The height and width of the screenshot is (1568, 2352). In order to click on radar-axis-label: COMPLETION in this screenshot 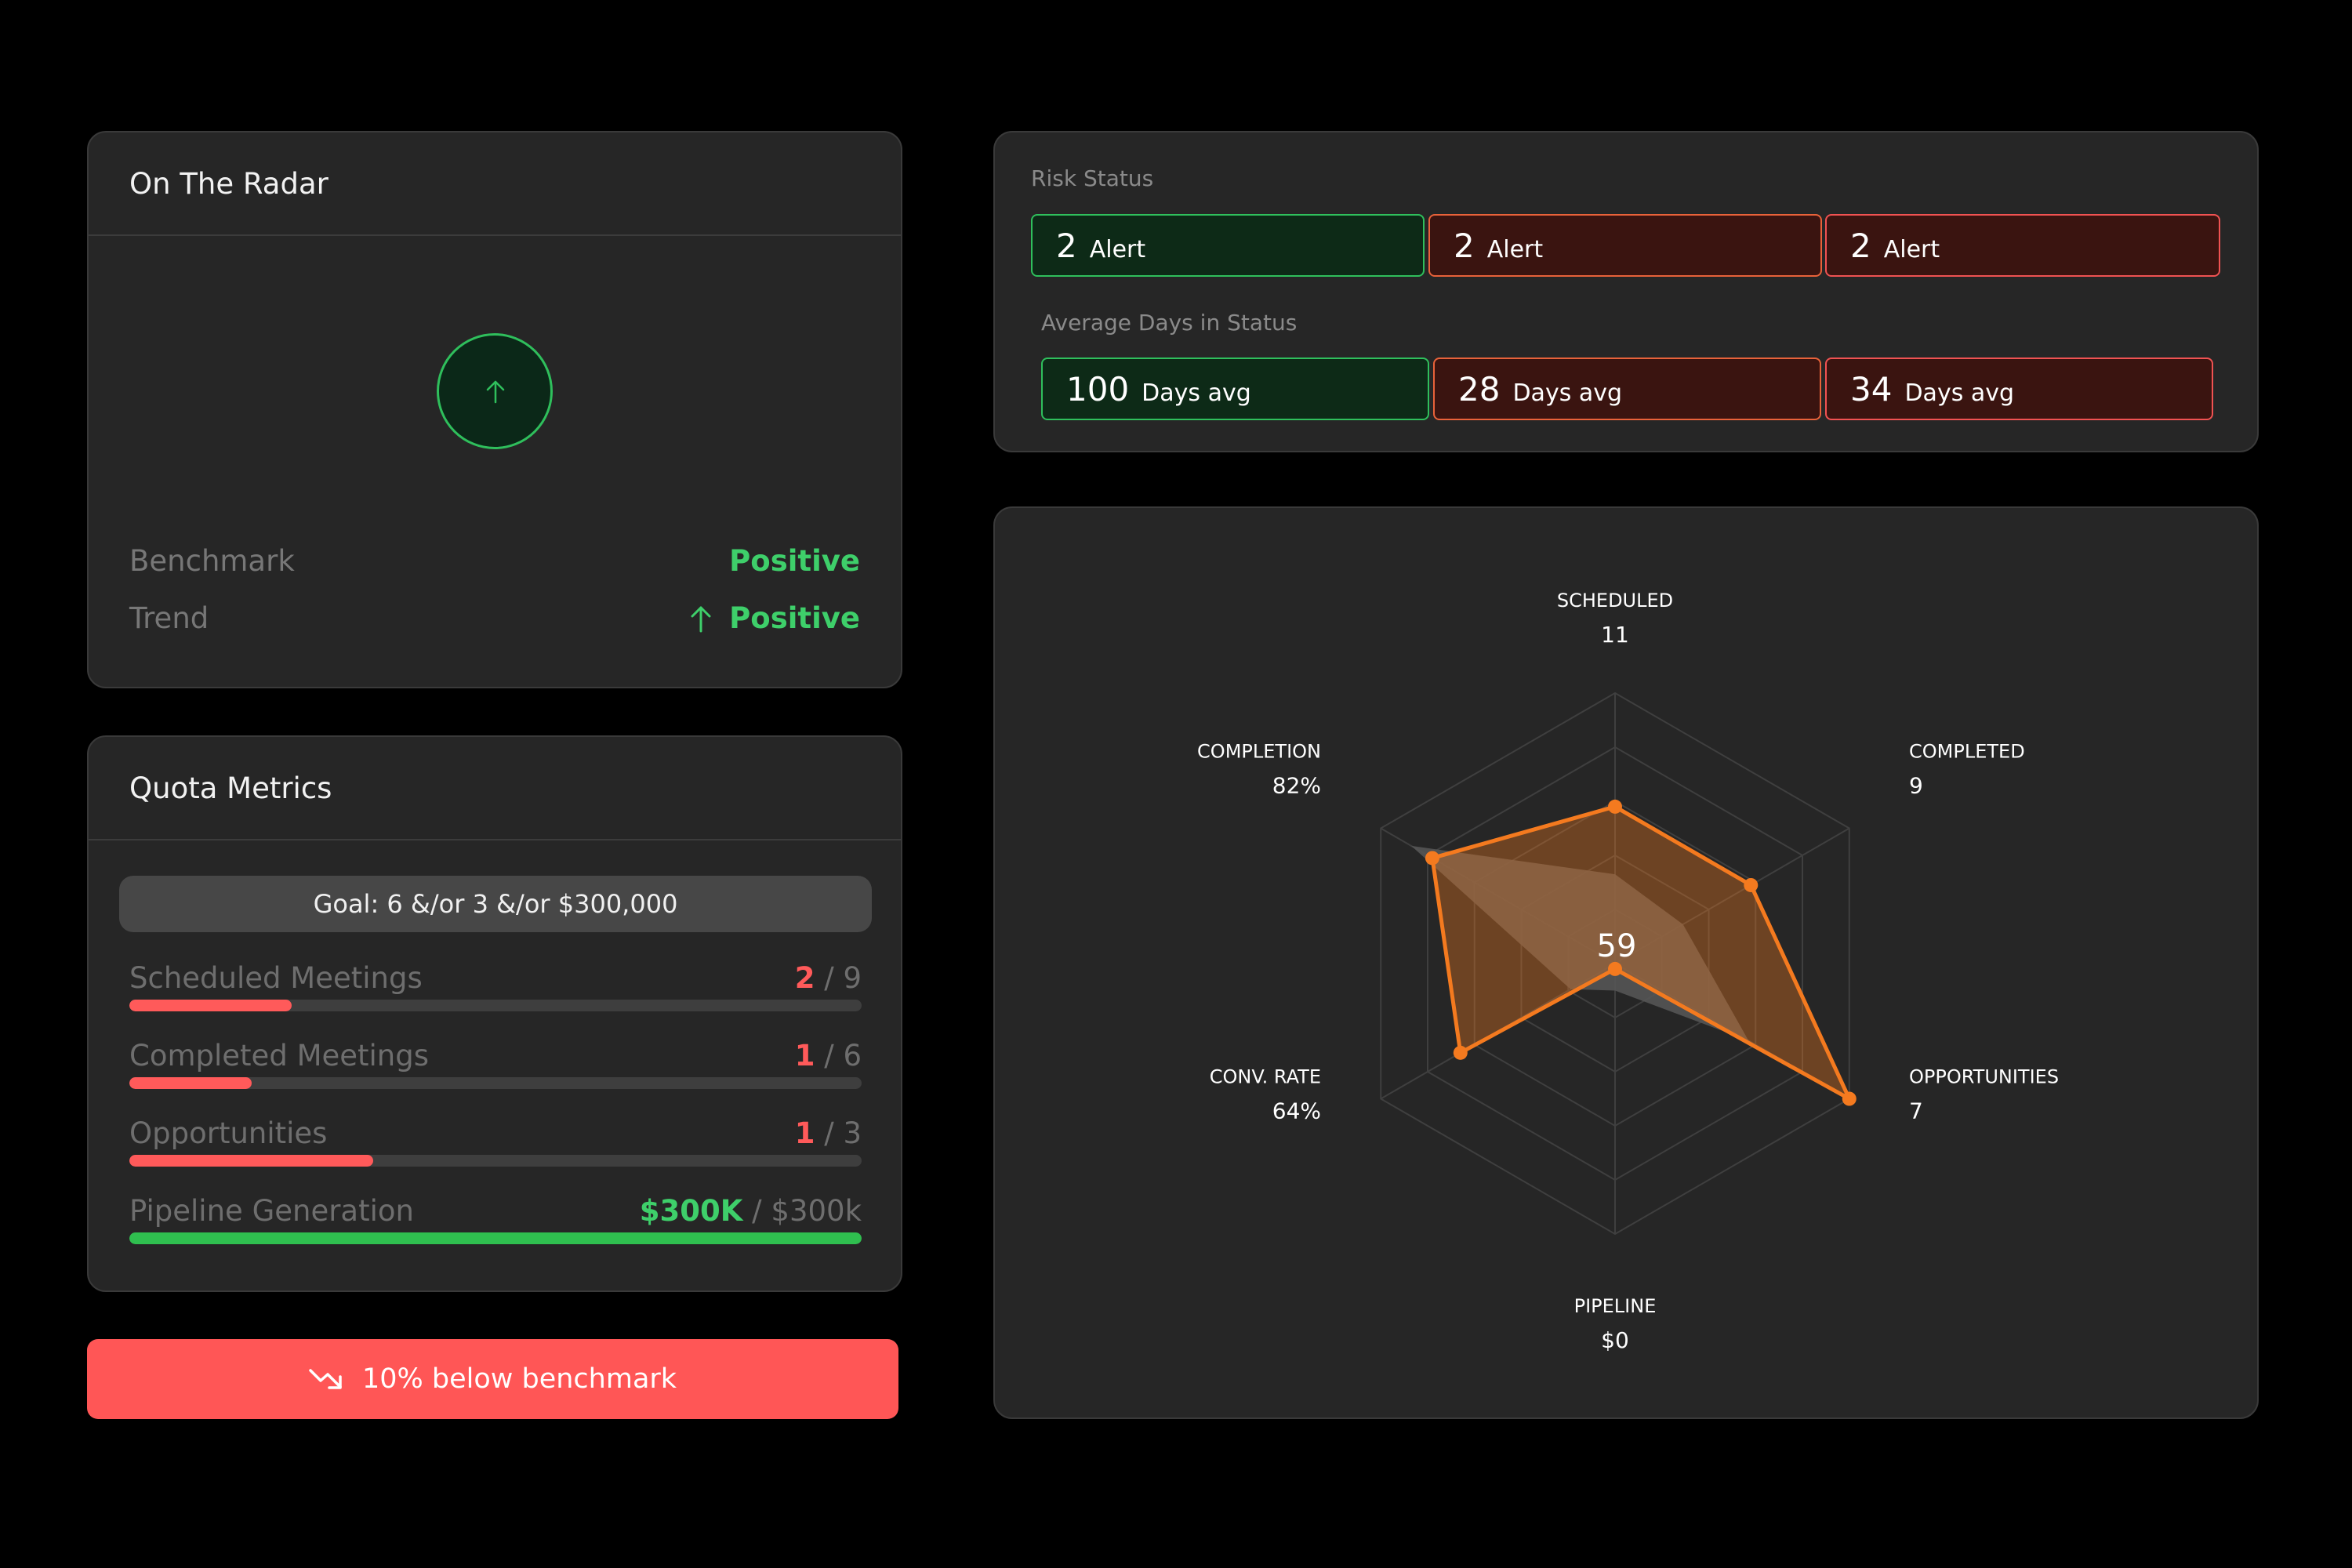, I will do `click(1259, 752)`.